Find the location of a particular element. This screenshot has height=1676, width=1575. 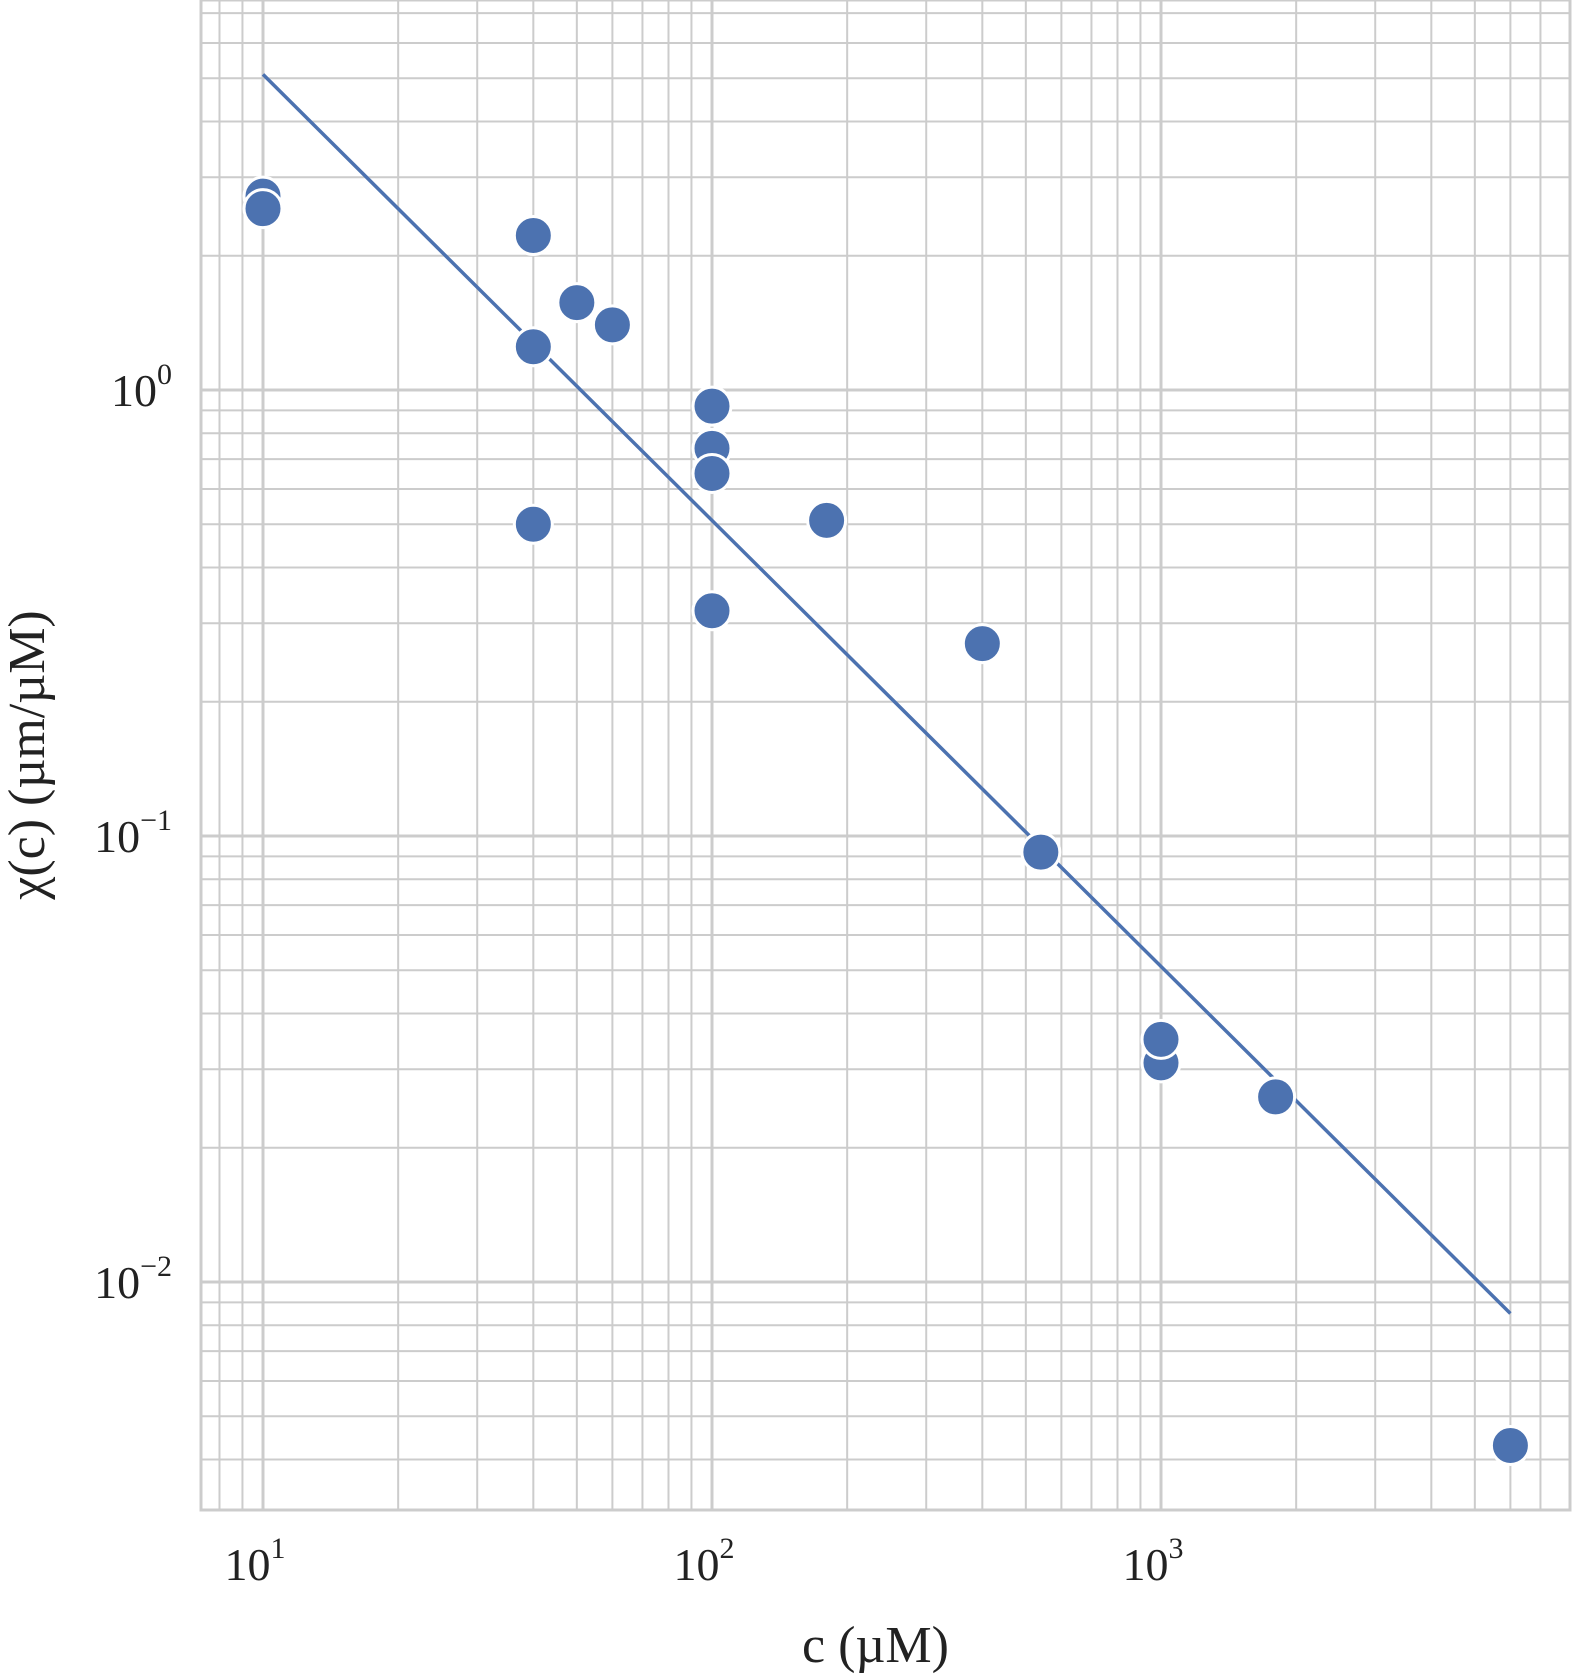

y-tick-label: 10⁻² is located at coordinates (133, 1279).